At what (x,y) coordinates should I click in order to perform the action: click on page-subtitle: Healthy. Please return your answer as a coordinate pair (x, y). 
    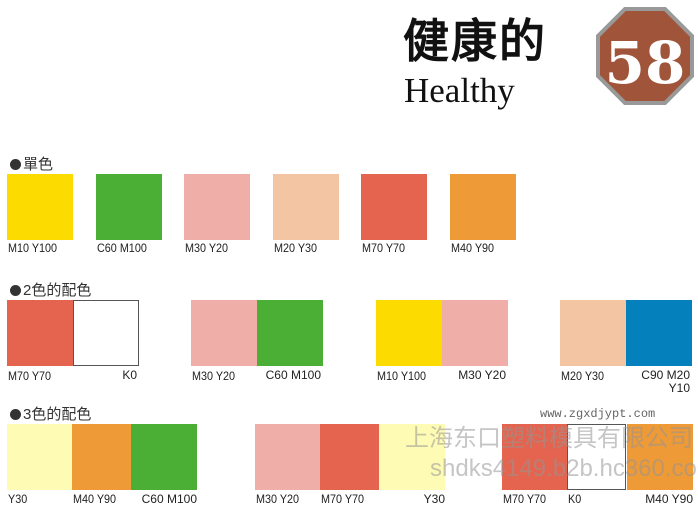
    Looking at the image, I should click on (459, 90).